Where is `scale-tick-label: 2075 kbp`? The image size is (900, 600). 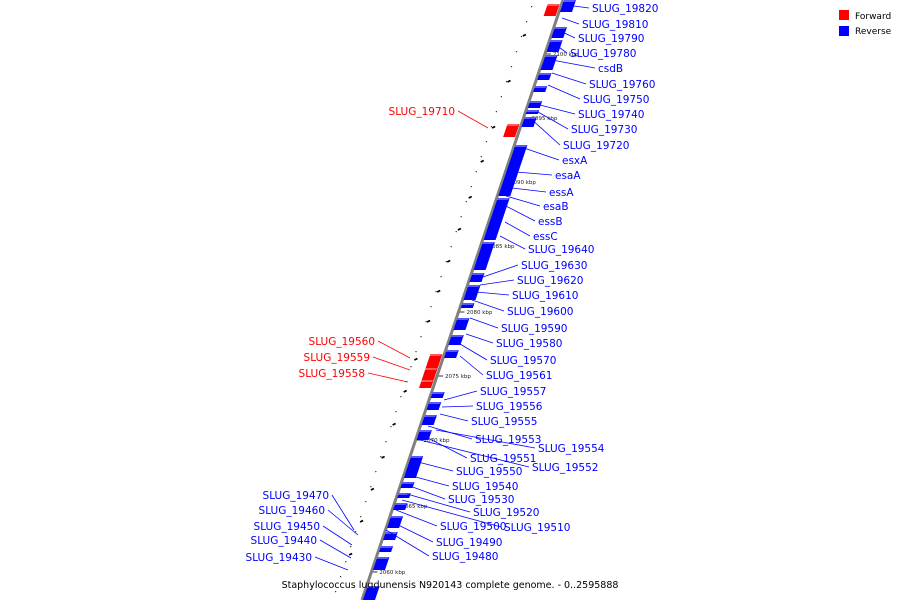
scale-tick-label: 2075 kbp is located at coordinates (458, 377).